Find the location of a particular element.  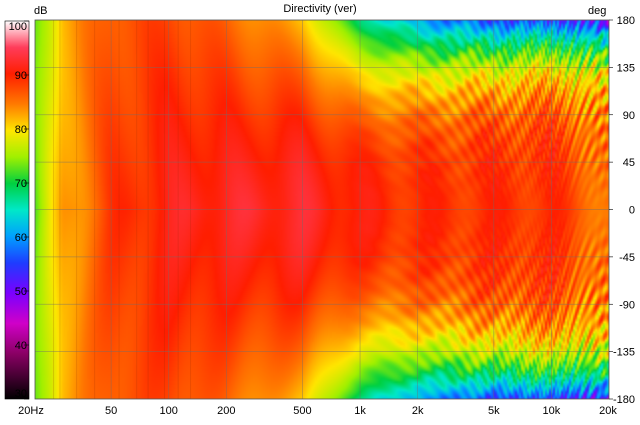

colorbar-tick-label: 60 is located at coordinates (21, 238).